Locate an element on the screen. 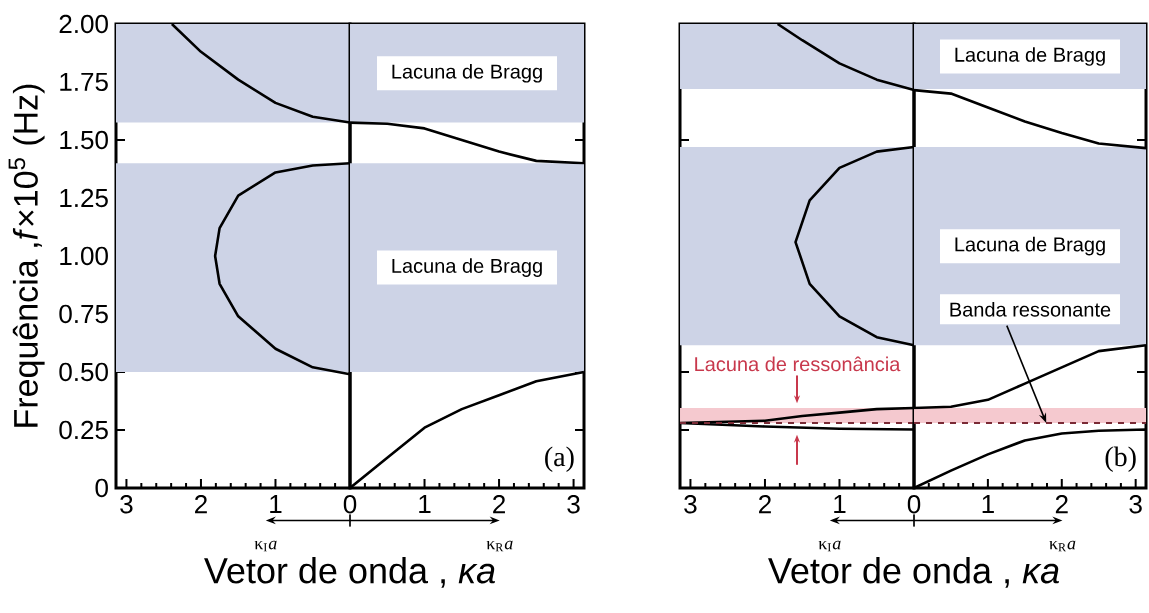 Image resolution: width=1149 pixels, height=613 pixels. band-label: Lacuna de ressonância is located at coordinates (798, 364).